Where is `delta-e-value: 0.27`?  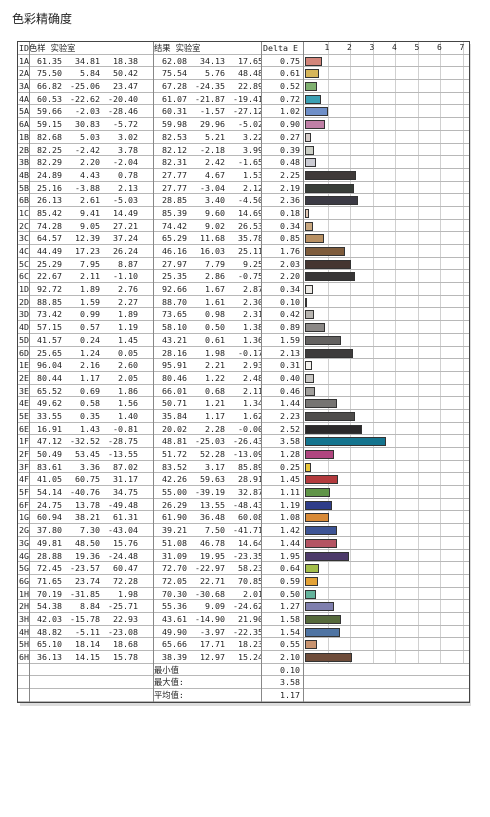
delta-e-value: 0.27 is located at coordinates (290, 136).